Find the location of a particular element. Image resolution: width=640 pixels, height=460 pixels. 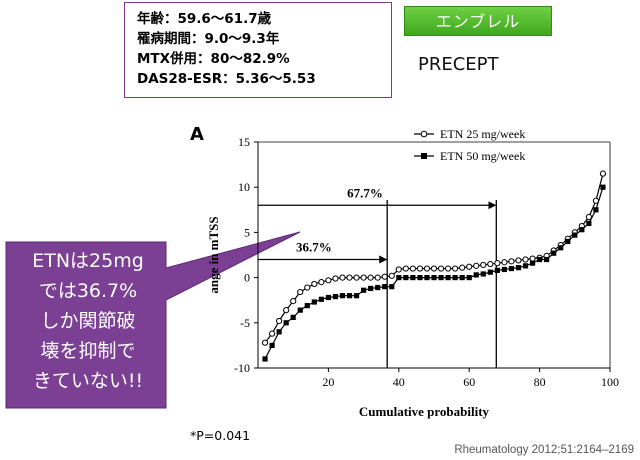

annotation-label: 36.7% is located at coordinates (314, 247).